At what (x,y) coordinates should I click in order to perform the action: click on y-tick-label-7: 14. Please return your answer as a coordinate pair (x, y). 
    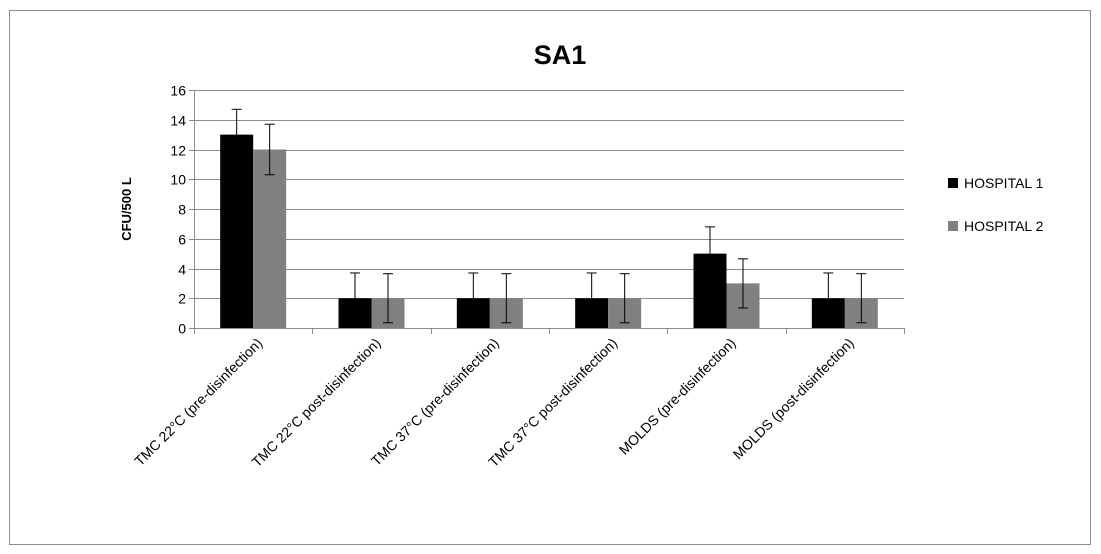
    Looking at the image, I should click on (178, 121).